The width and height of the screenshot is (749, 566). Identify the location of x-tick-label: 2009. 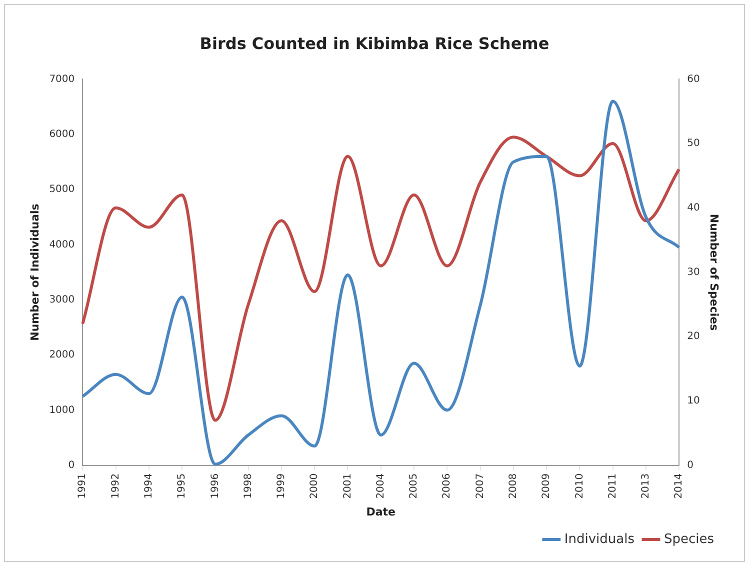
(546, 486).